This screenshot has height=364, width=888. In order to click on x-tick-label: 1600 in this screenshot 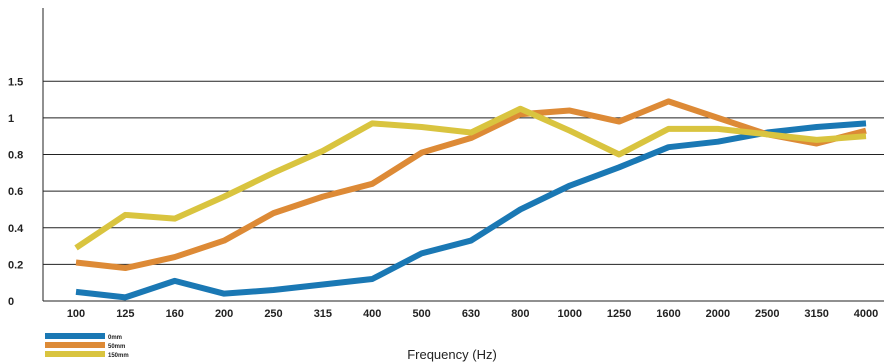, I will do `click(668, 314)`.